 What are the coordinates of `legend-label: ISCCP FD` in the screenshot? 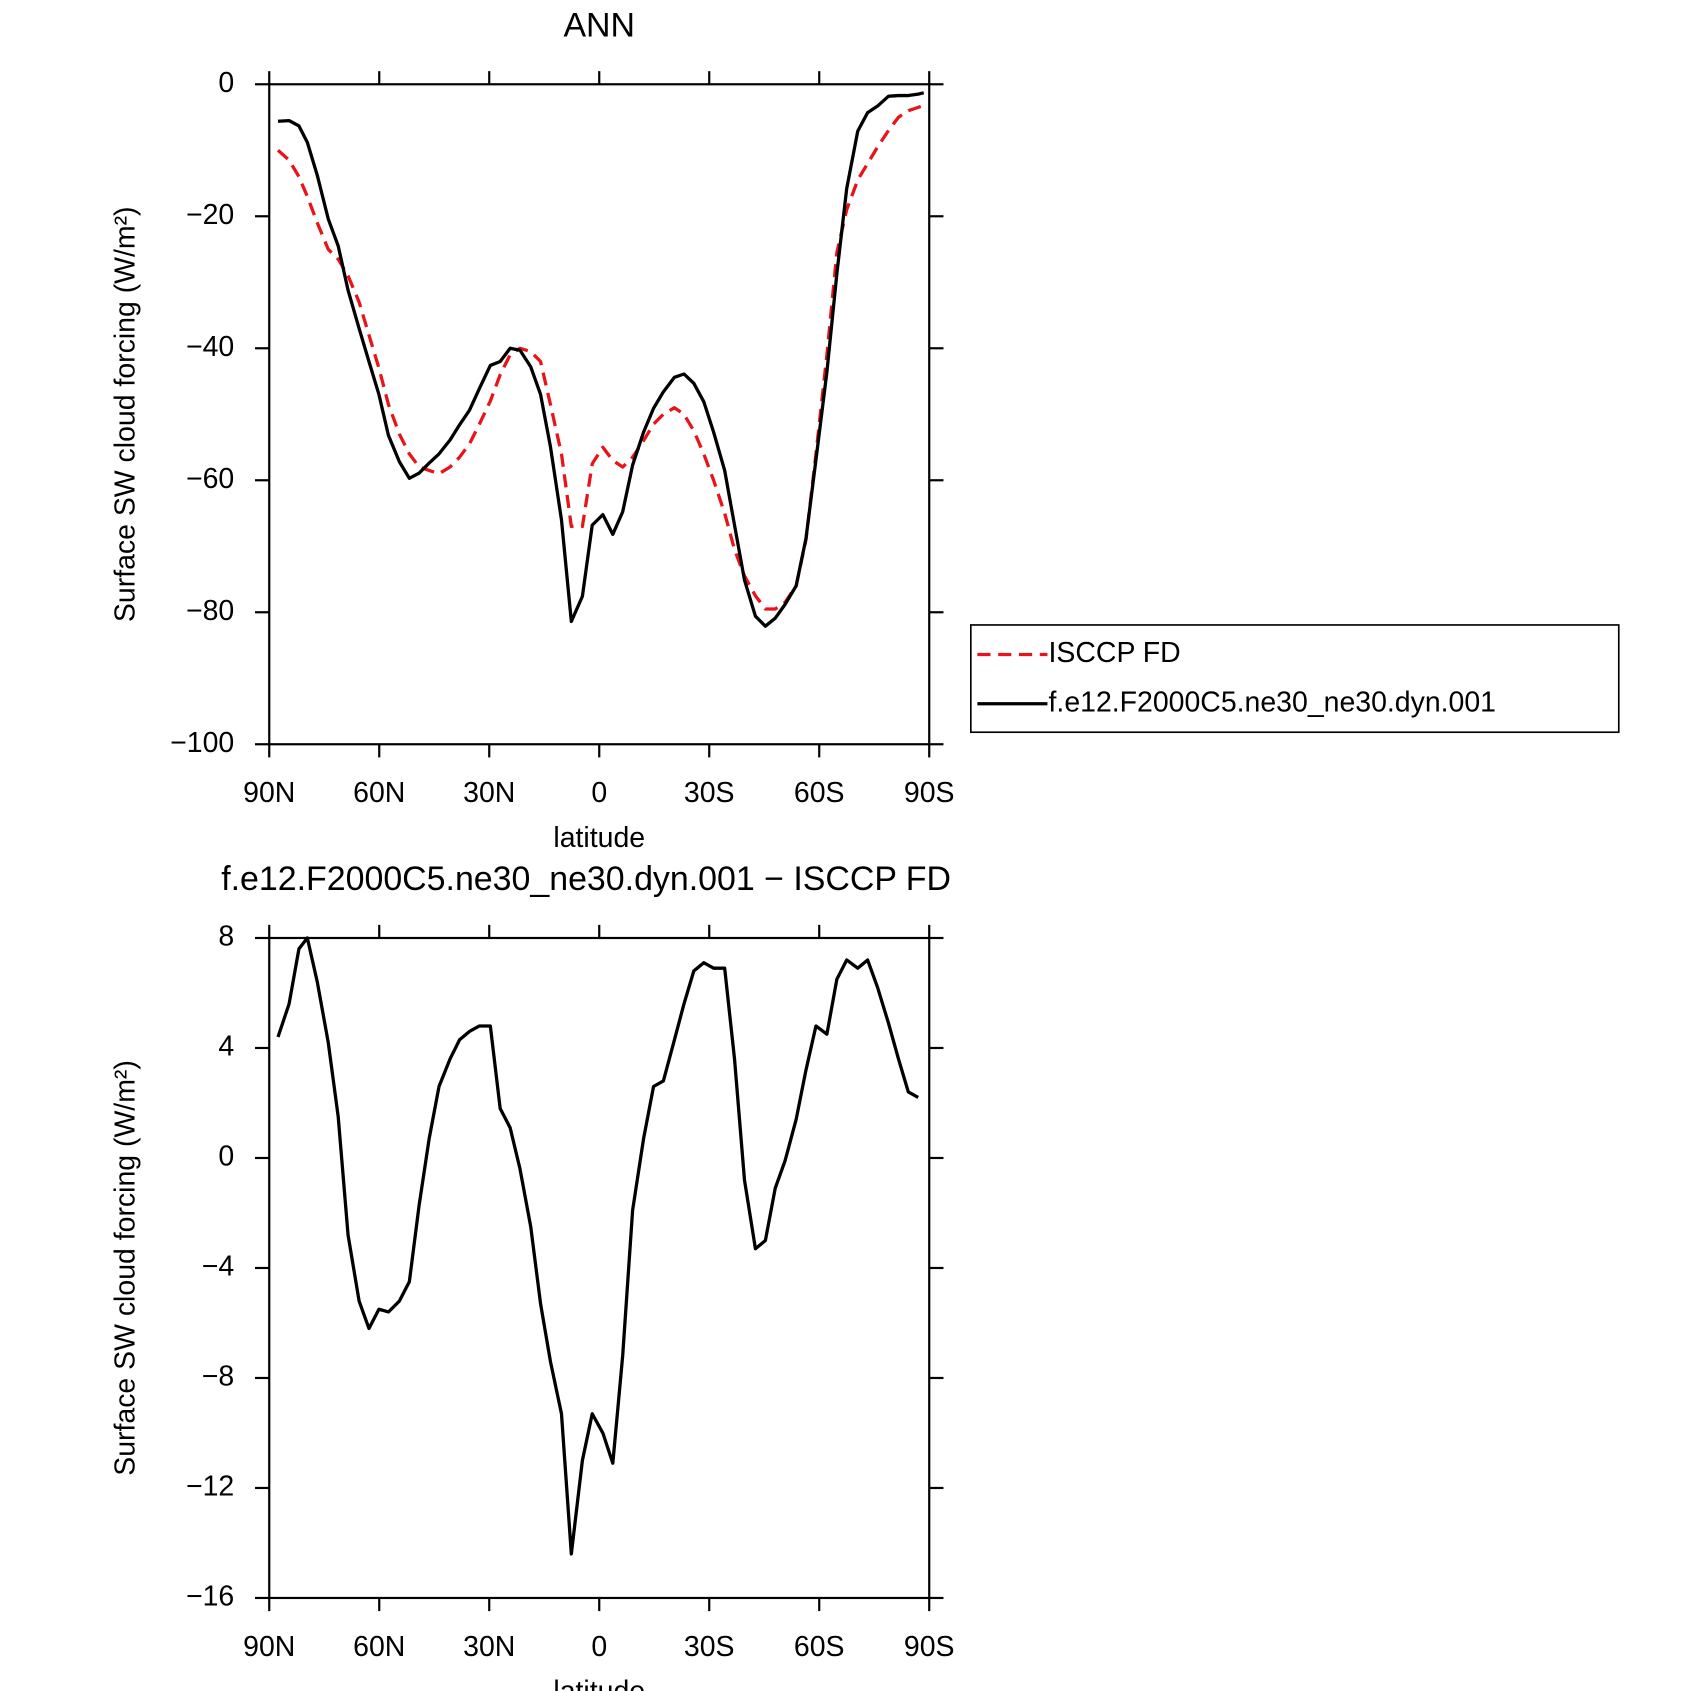 It's located at (1115, 653).